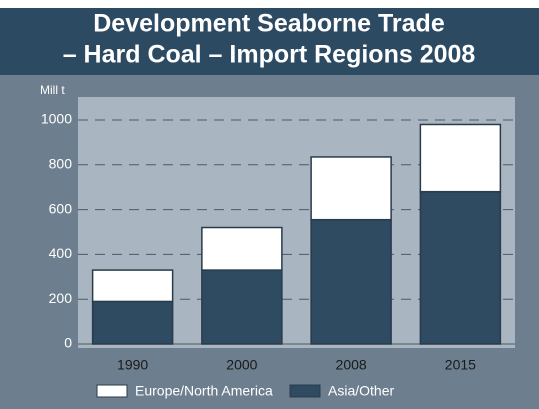  What do you see at coordinates (132, 365) in the screenshot?
I see `x-tick-label: 1990` at bounding box center [132, 365].